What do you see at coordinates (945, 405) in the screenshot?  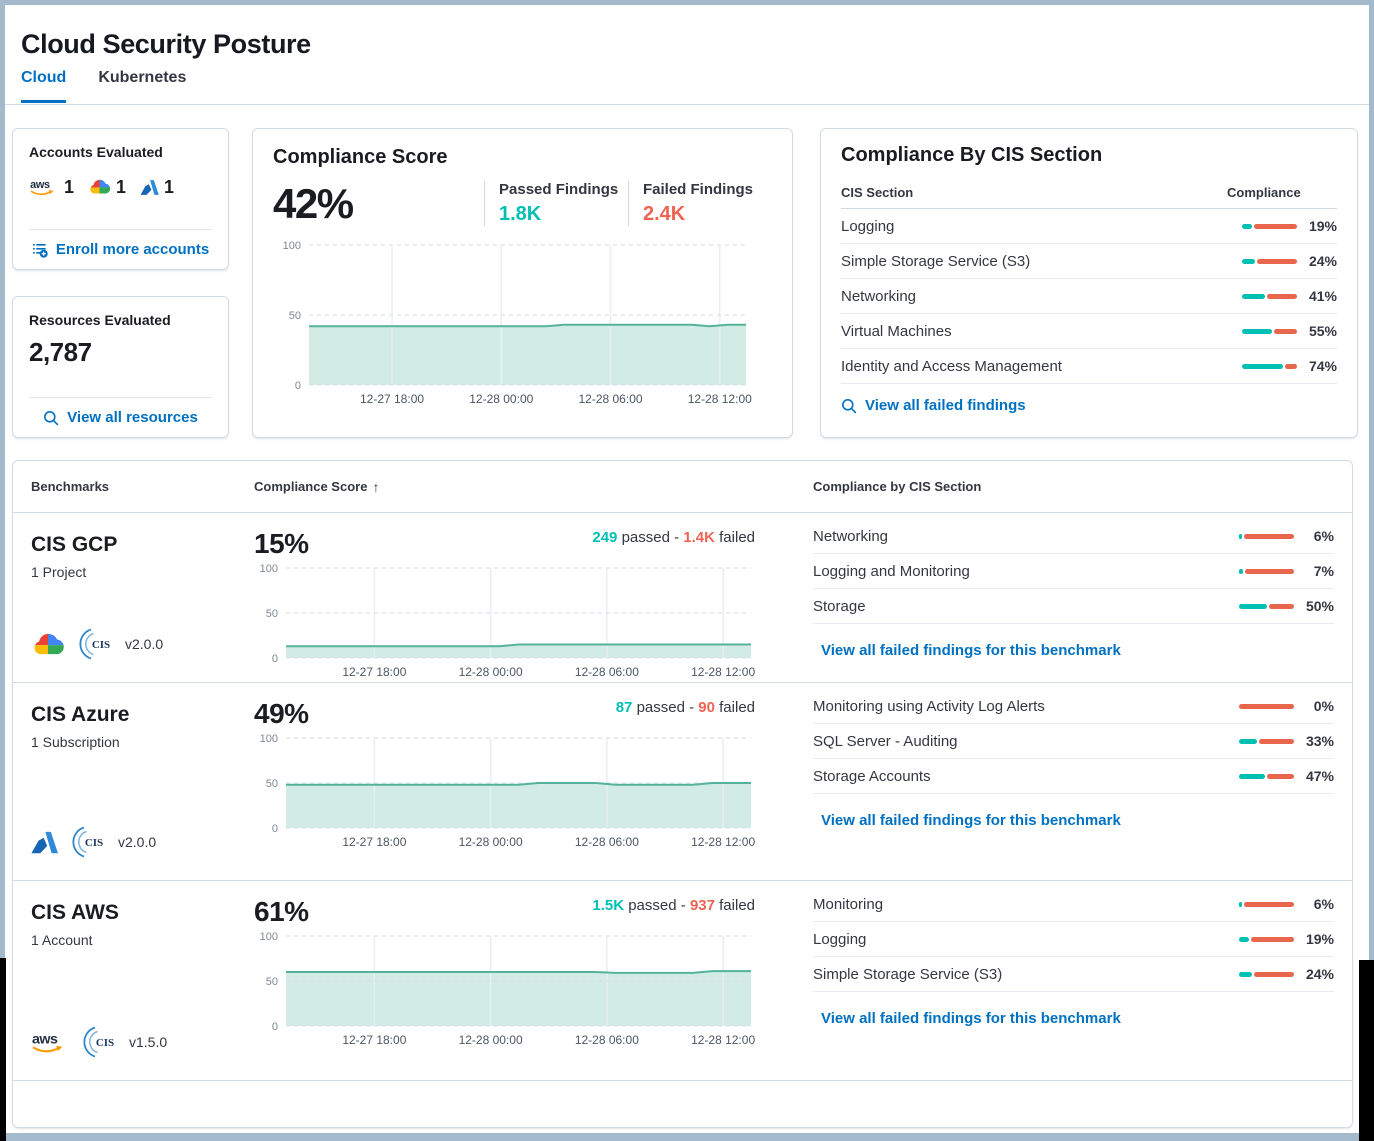 I see `view-all-failed-findings-label: View all failed findings` at bounding box center [945, 405].